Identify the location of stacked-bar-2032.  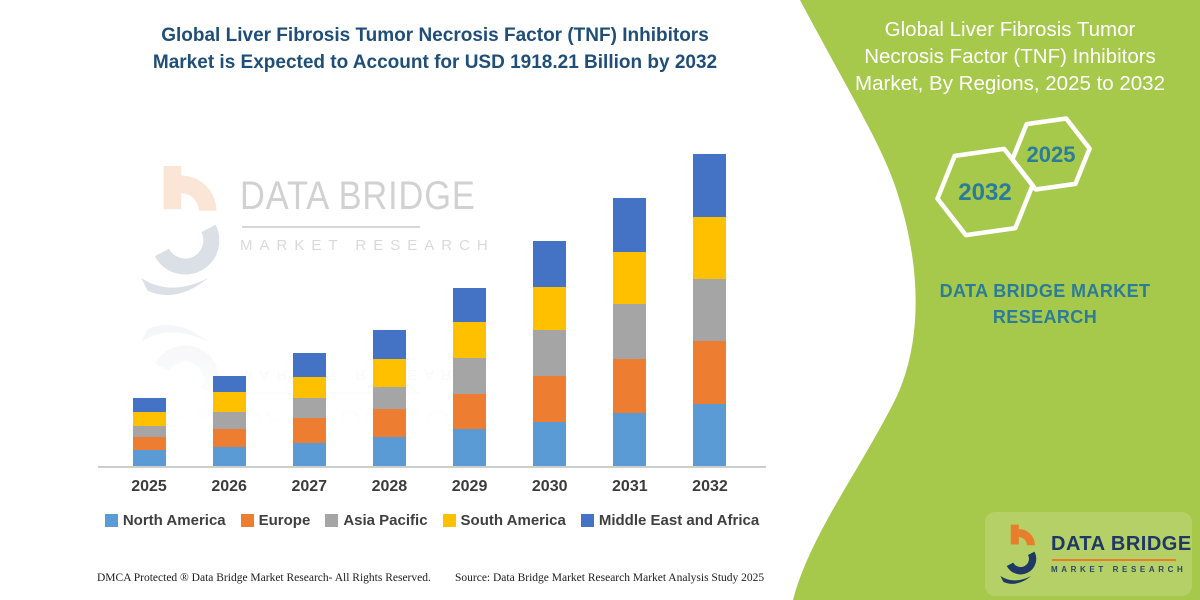
(710, 310).